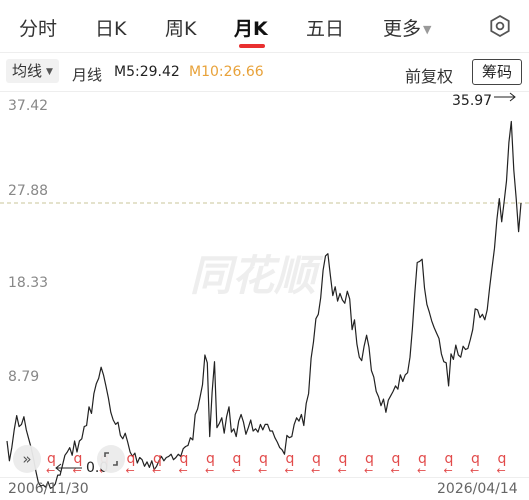 This screenshot has width=529, height=500. Describe the element at coordinates (28, 283) in the screenshot. I see `y-tick-label: 18.33` at that location.